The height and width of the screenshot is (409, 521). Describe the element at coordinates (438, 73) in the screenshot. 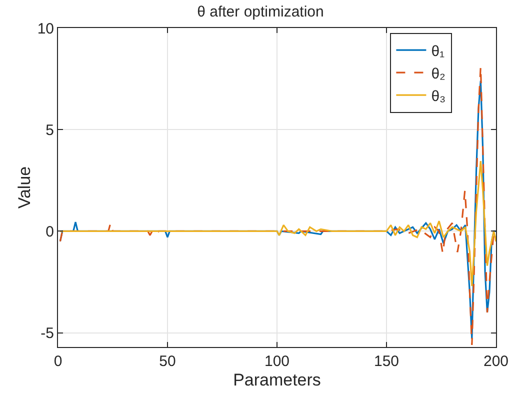

I see `legend-label: θ₂` at that location.